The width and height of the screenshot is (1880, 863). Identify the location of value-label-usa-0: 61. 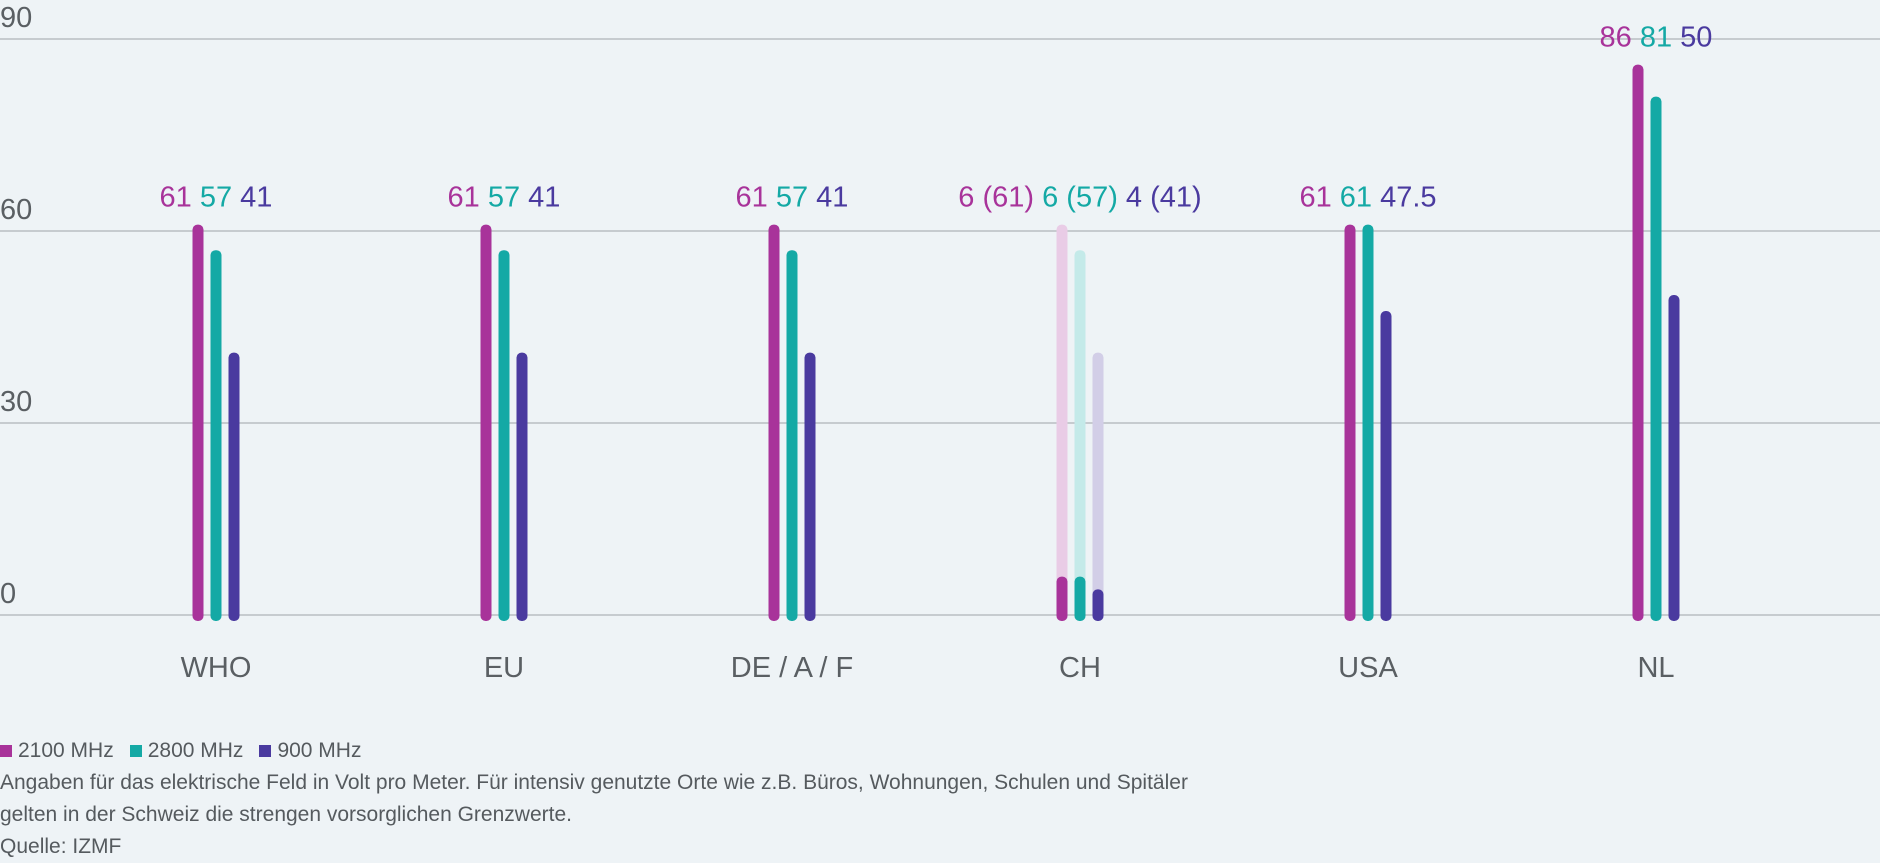
(1315, 198).